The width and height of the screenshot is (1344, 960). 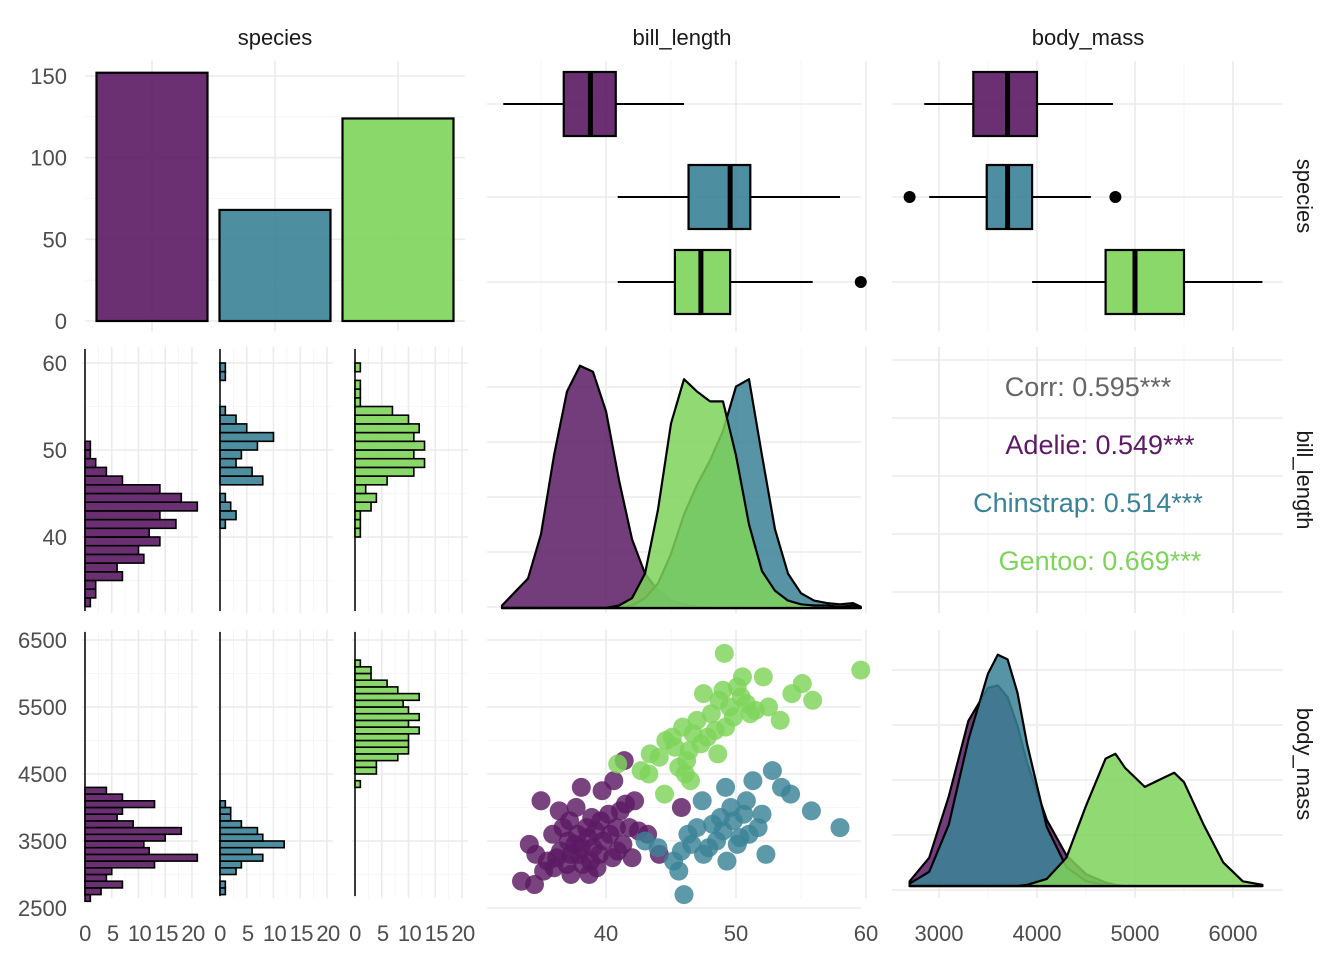 What do you see at coordinates (42, 707) in the screenshot?
I see `y-tick-body-mass: 5500` at bounding box center [42, 707].